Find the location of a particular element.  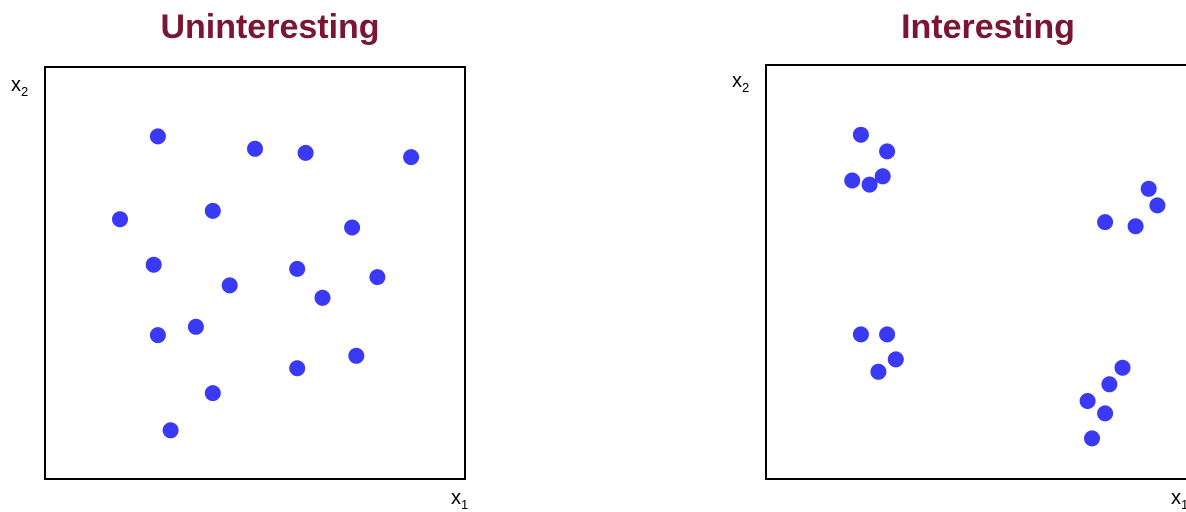

chart-title: Uninteresting is located at coordinates (270, 27).